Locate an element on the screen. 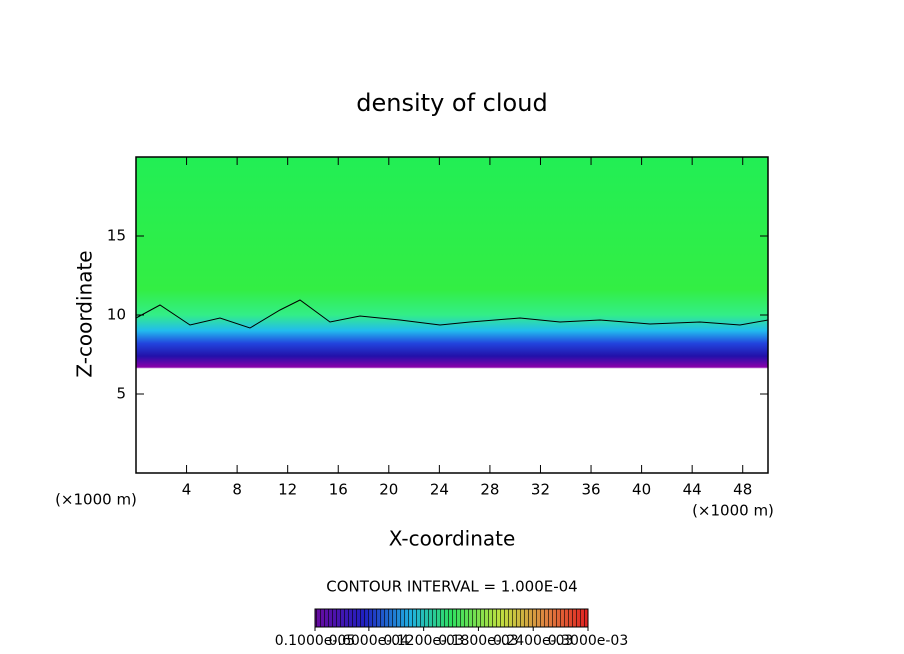 This screenshot has height=654, width=904. contour-interval: CONTOUR INTERVAL = 1.000E-04 is located at coordinates (451, 587).